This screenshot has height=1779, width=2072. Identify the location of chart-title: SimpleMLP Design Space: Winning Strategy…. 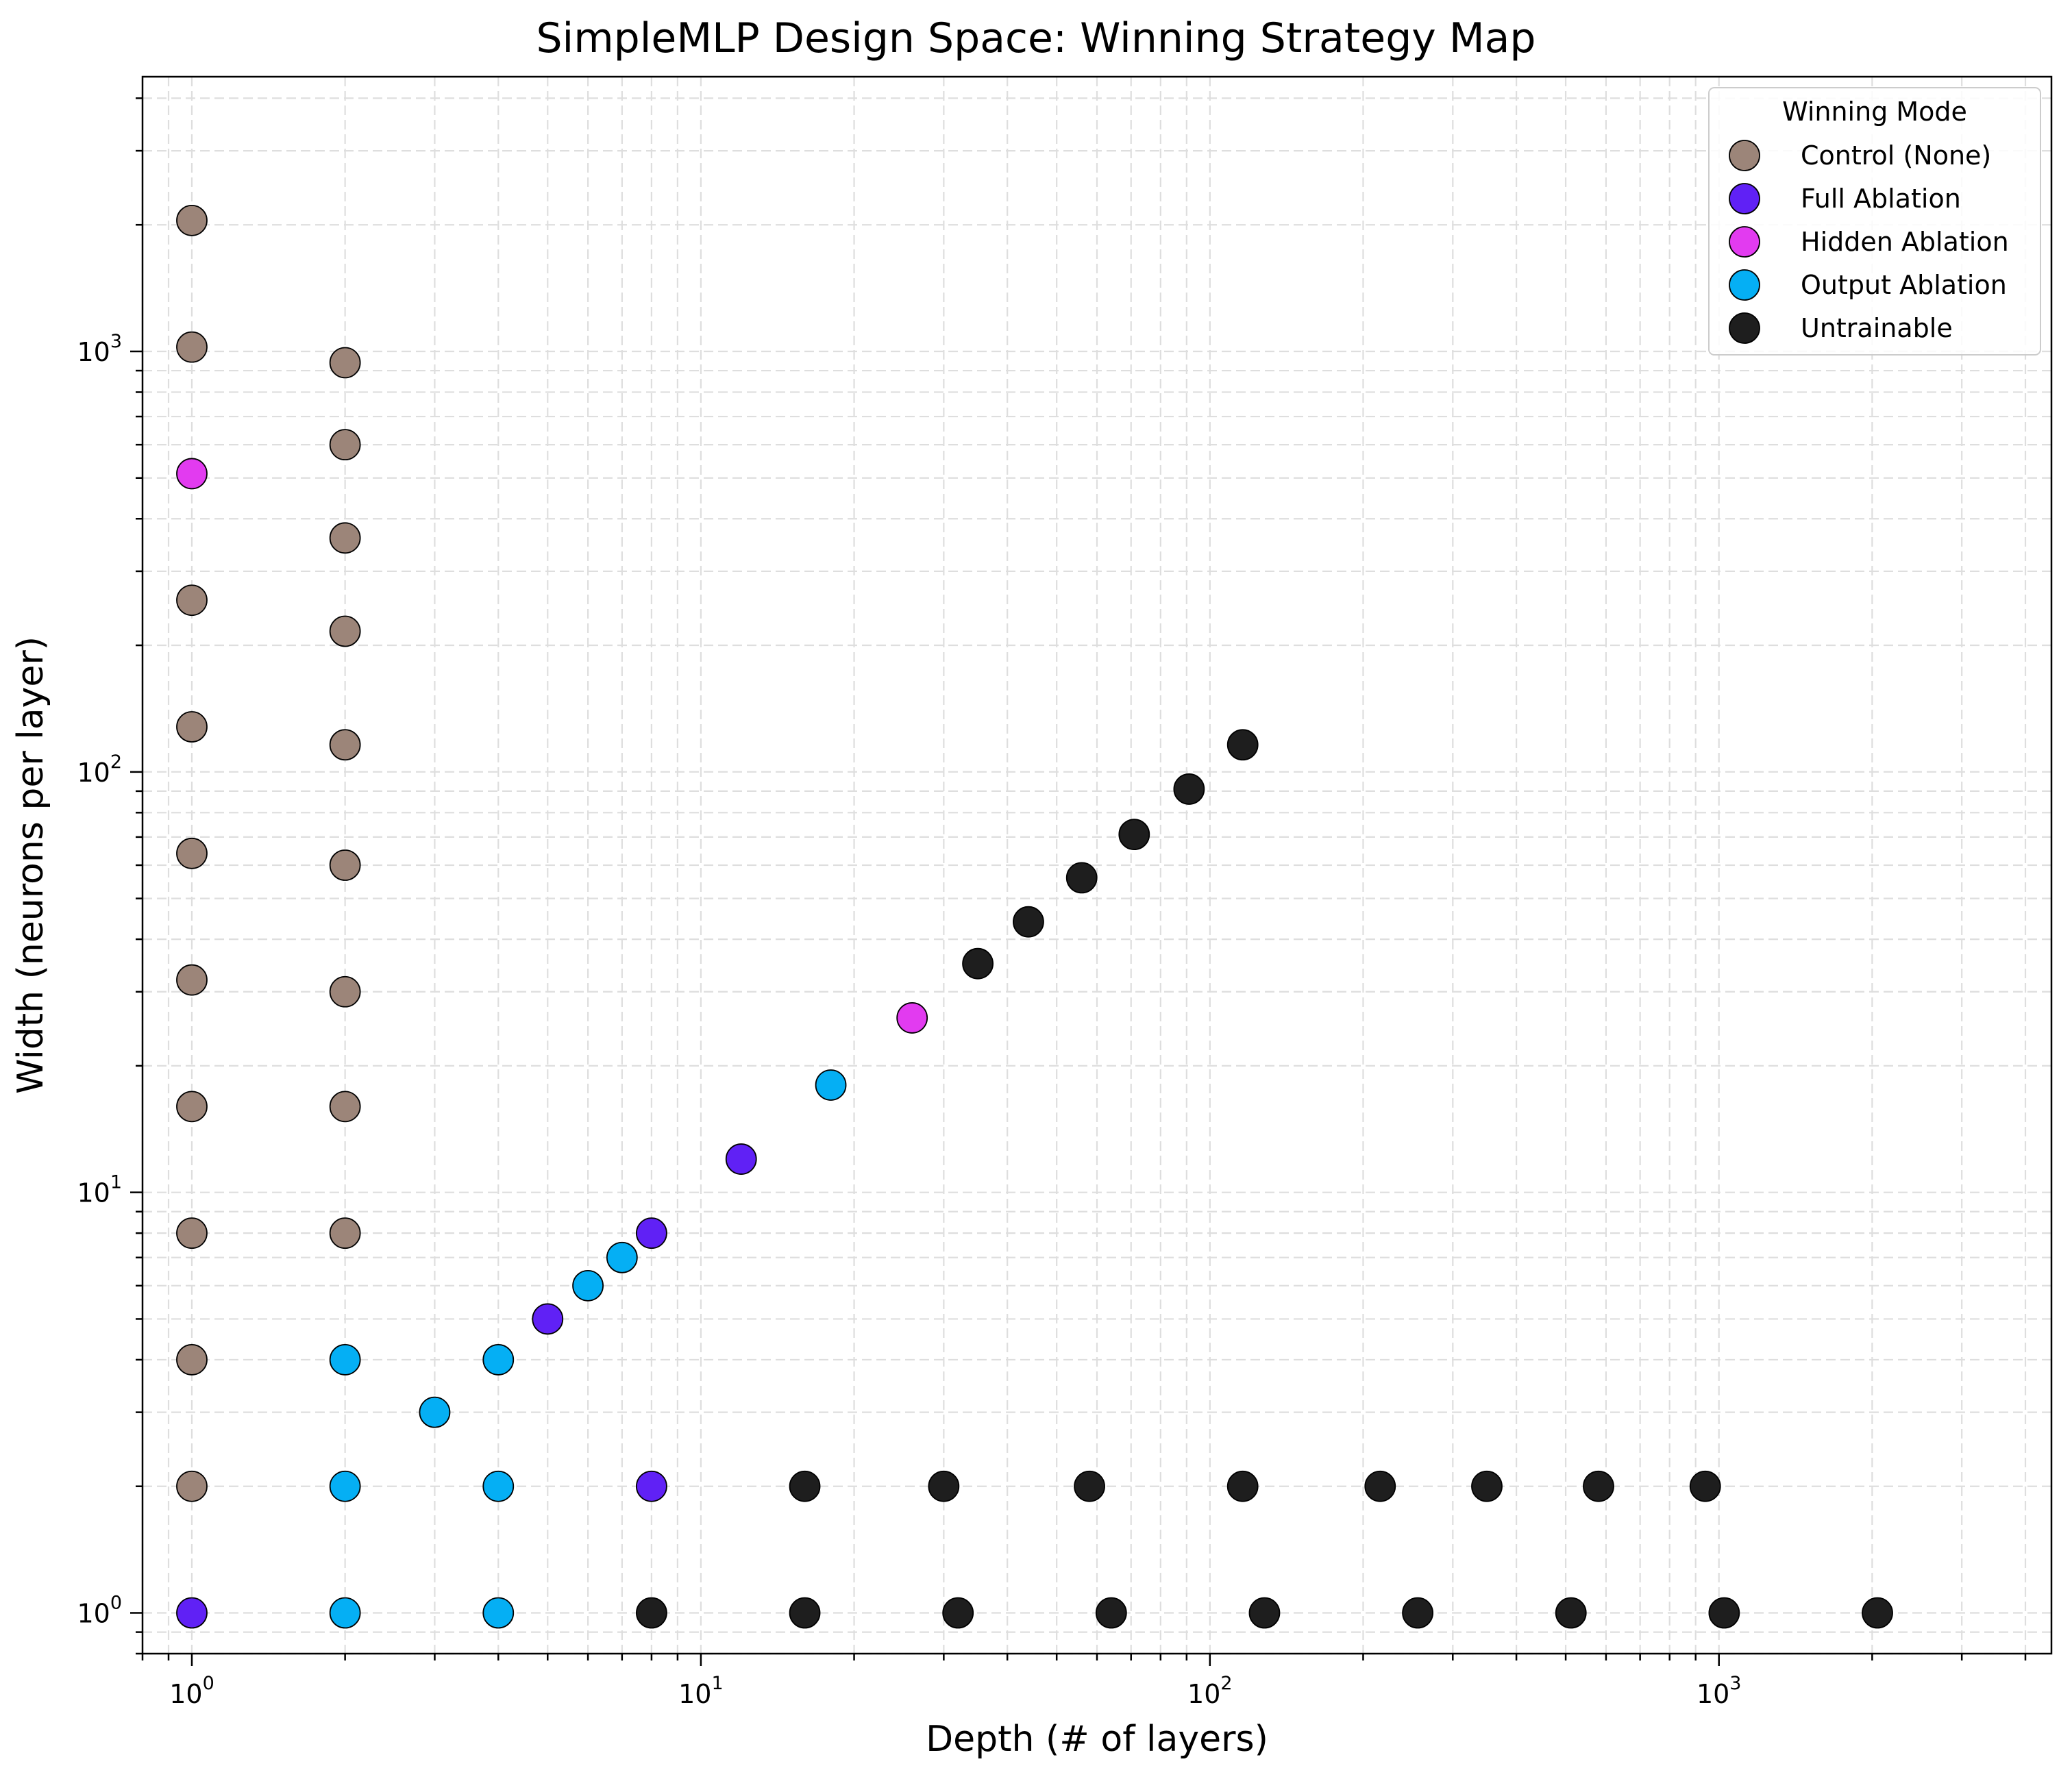
(1036, 38).